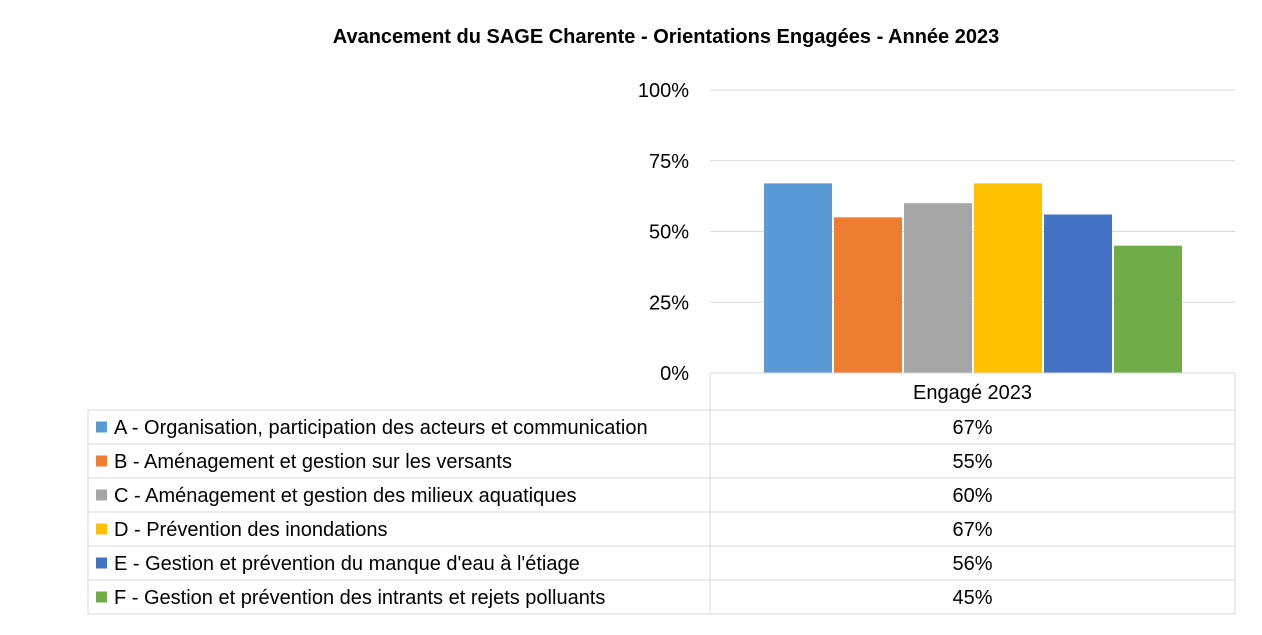 This screenshot has width=1262, height=635. What do you see at coordinates (674, 374) in the screenshot?
I see `y-tick-label: 0%` at bounding box center [674, 374].